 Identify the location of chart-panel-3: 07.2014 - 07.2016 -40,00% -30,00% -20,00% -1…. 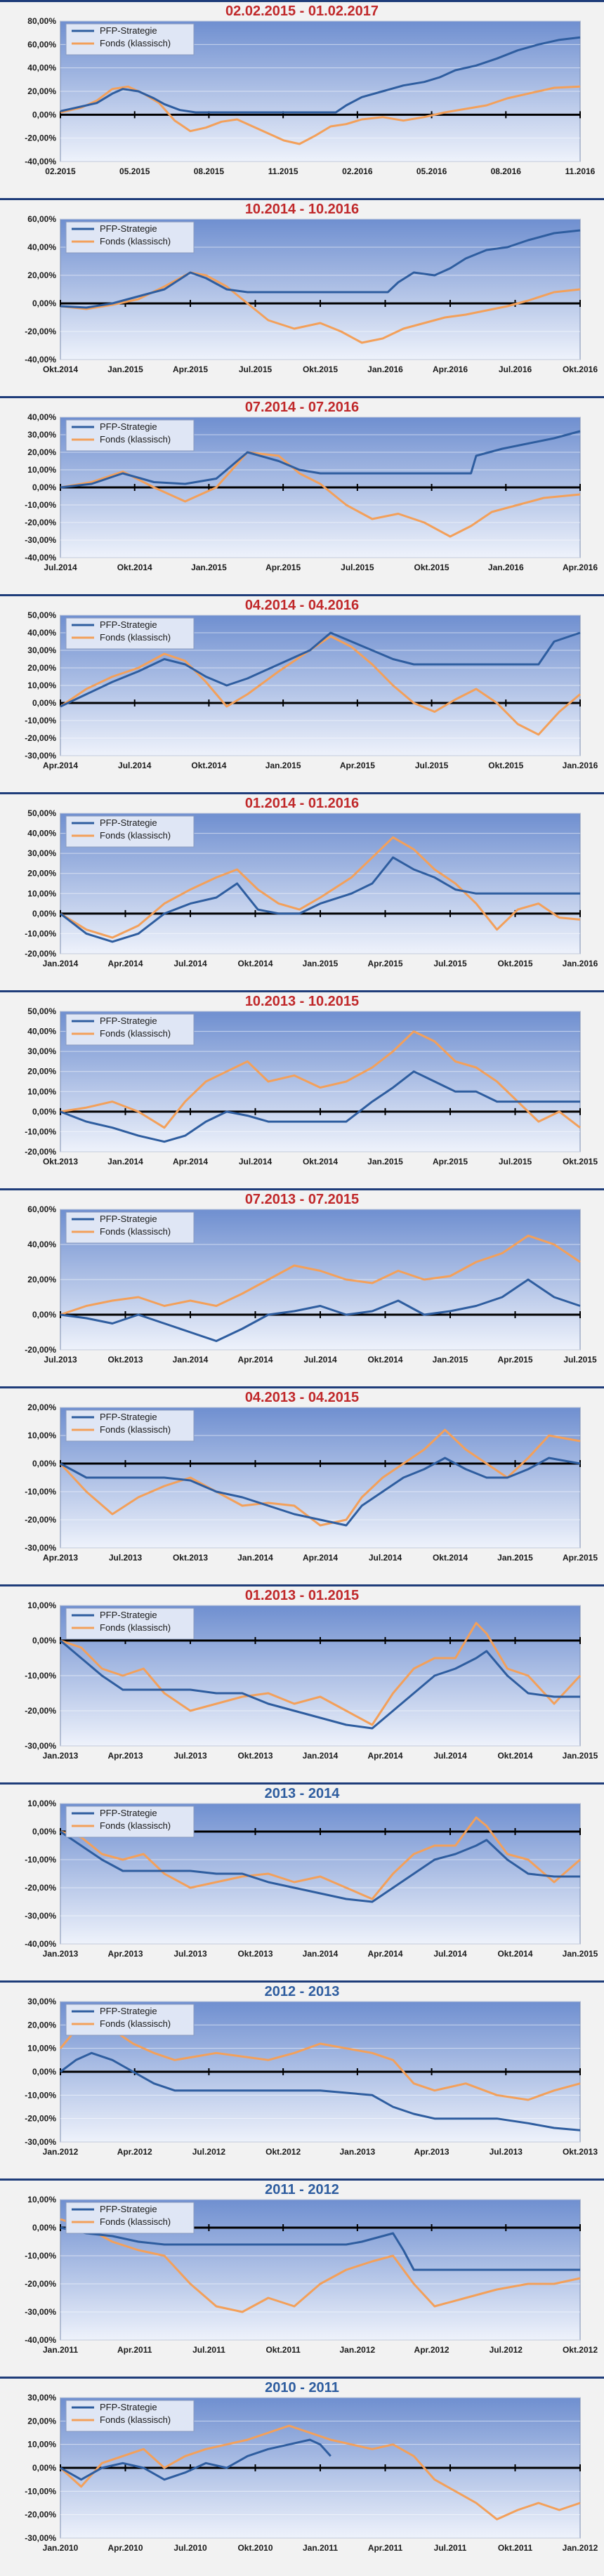
(302, 484).